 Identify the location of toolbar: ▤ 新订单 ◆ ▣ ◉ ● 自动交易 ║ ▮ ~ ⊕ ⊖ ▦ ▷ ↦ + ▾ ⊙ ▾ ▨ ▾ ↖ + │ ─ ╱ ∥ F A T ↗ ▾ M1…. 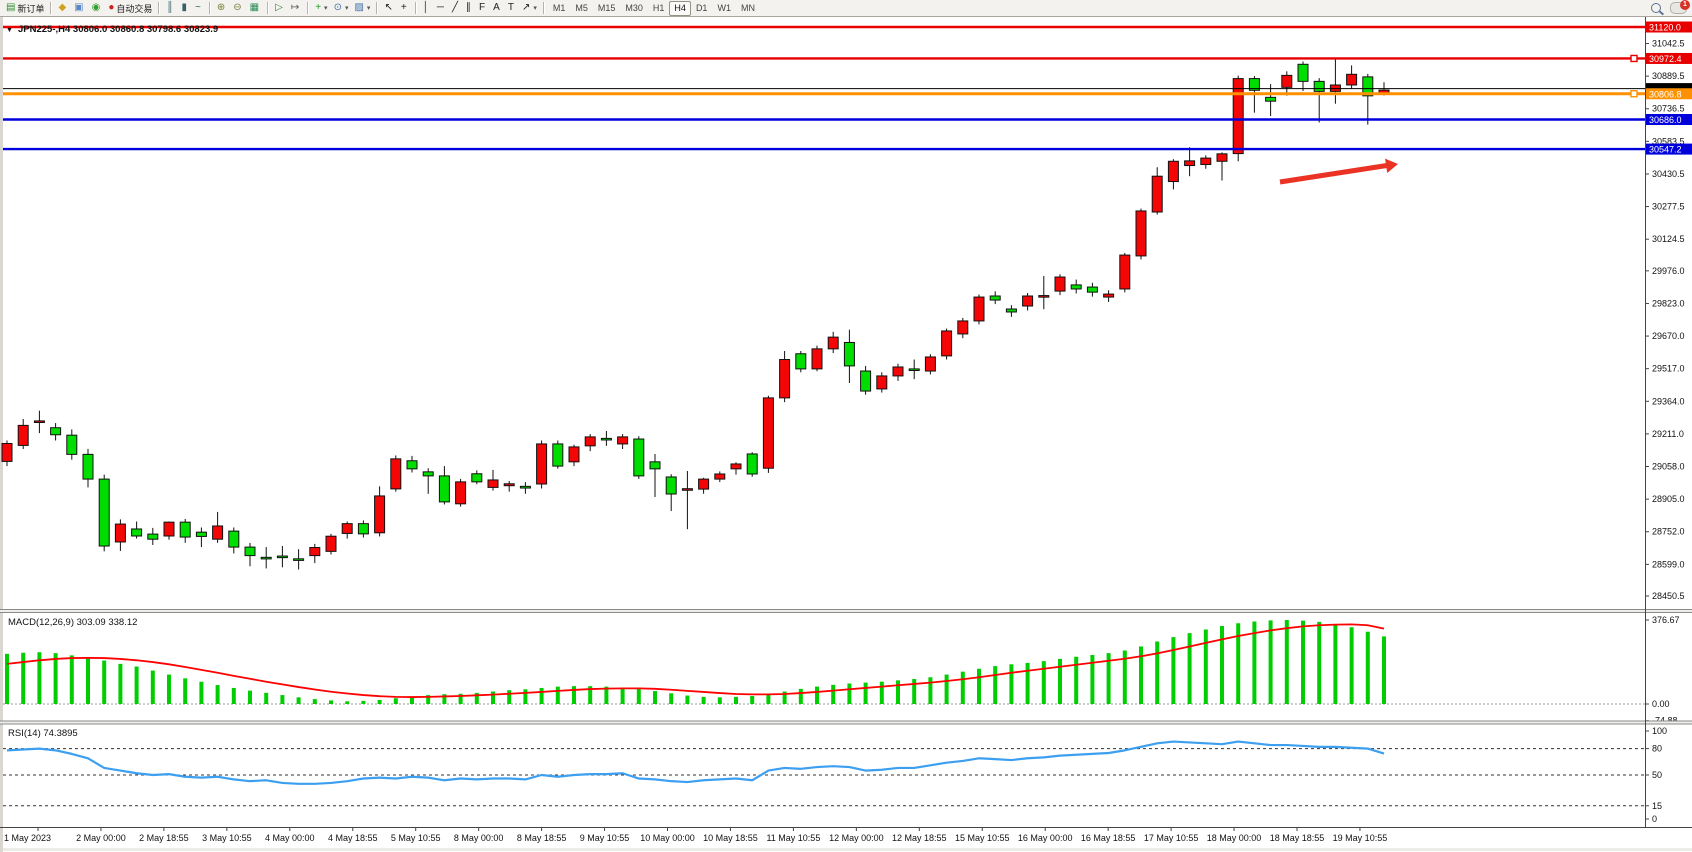
(846, 8).